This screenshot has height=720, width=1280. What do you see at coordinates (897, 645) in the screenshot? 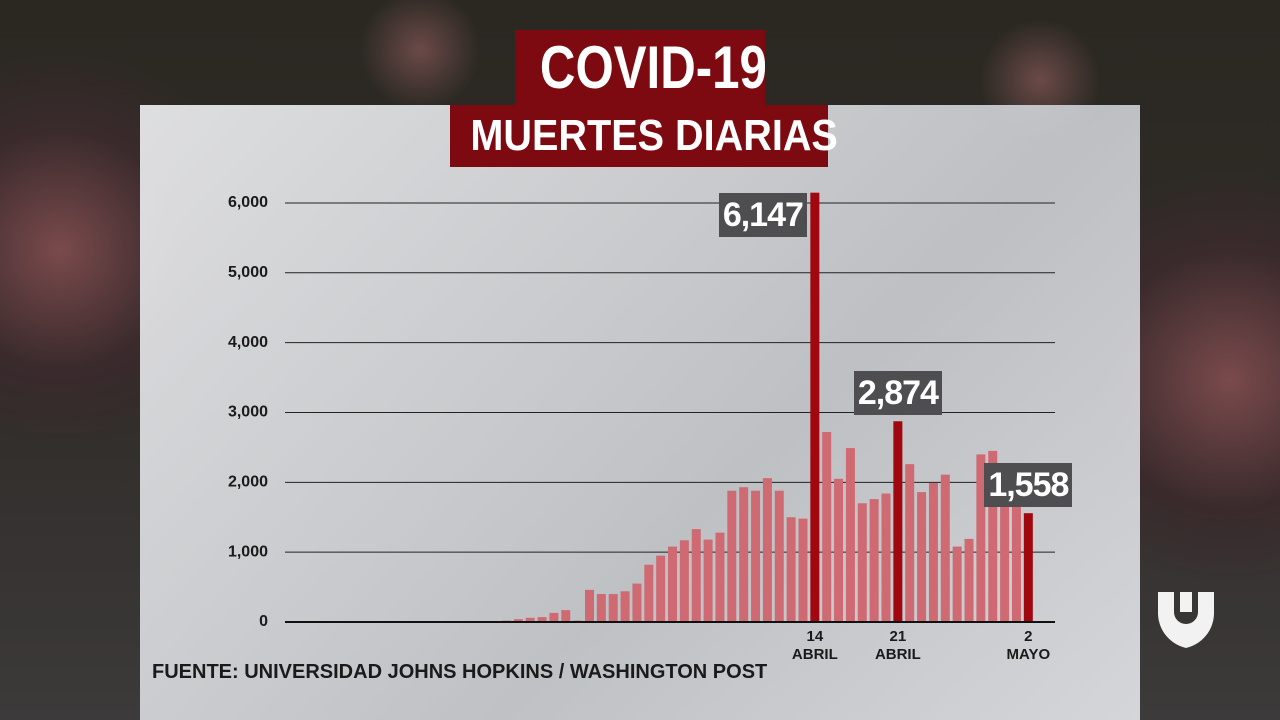
I see `x-tick-label: 21 ABRIL` at bounding box center [897, 645].